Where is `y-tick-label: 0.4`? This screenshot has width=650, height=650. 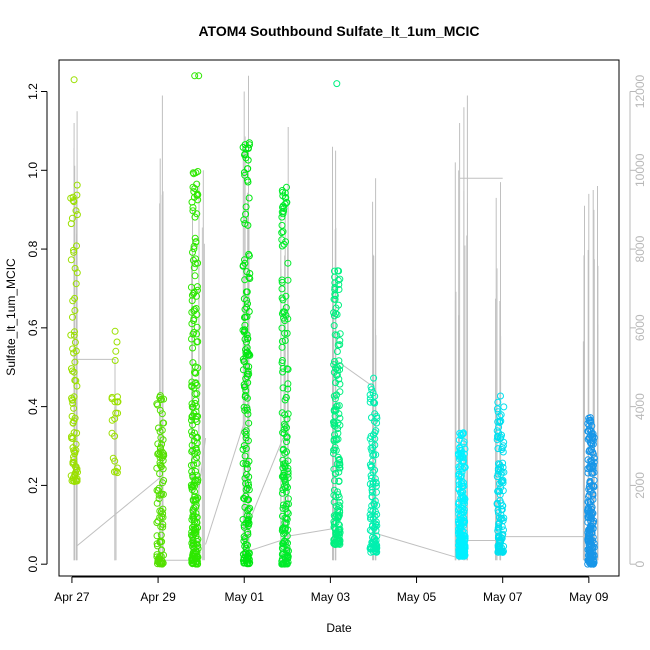
y-tick-label: 0.4 is located at coordinates (33, 406).